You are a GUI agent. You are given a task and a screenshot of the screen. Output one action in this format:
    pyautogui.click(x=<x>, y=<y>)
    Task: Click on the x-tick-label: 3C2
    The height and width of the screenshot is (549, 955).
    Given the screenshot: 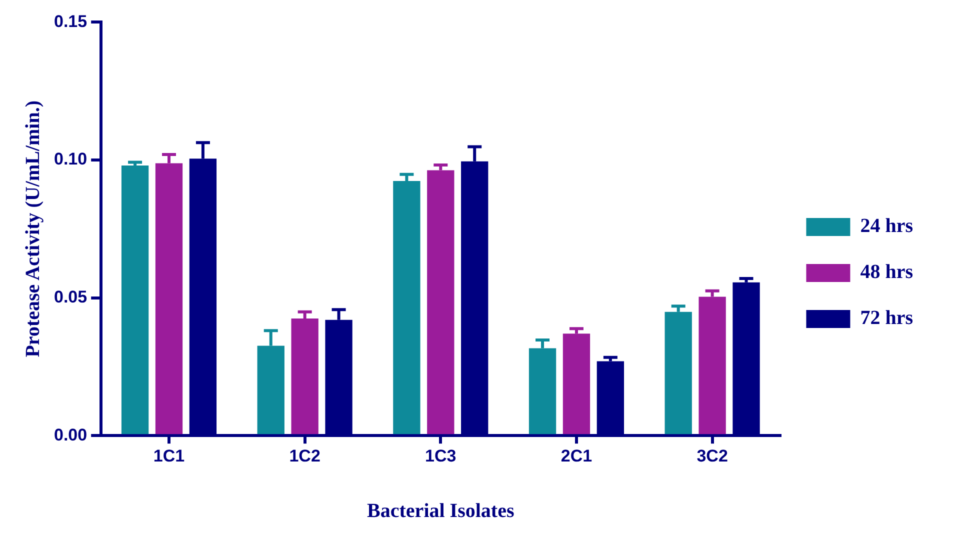 What is the action you would take?
    pyautogui.click(x=712, y=456)
    